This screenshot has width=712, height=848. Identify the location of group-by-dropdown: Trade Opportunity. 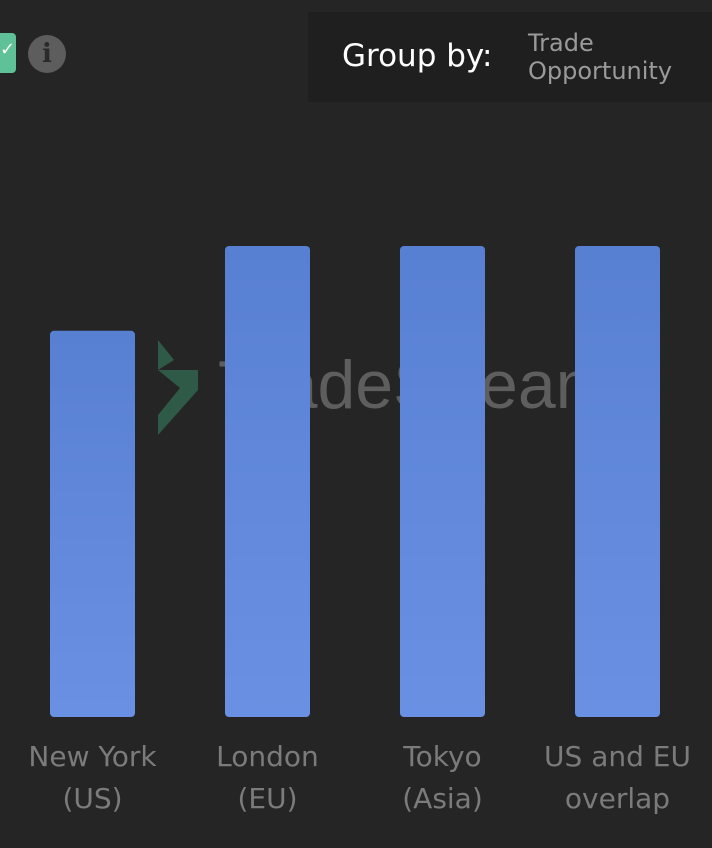
(600, 57).